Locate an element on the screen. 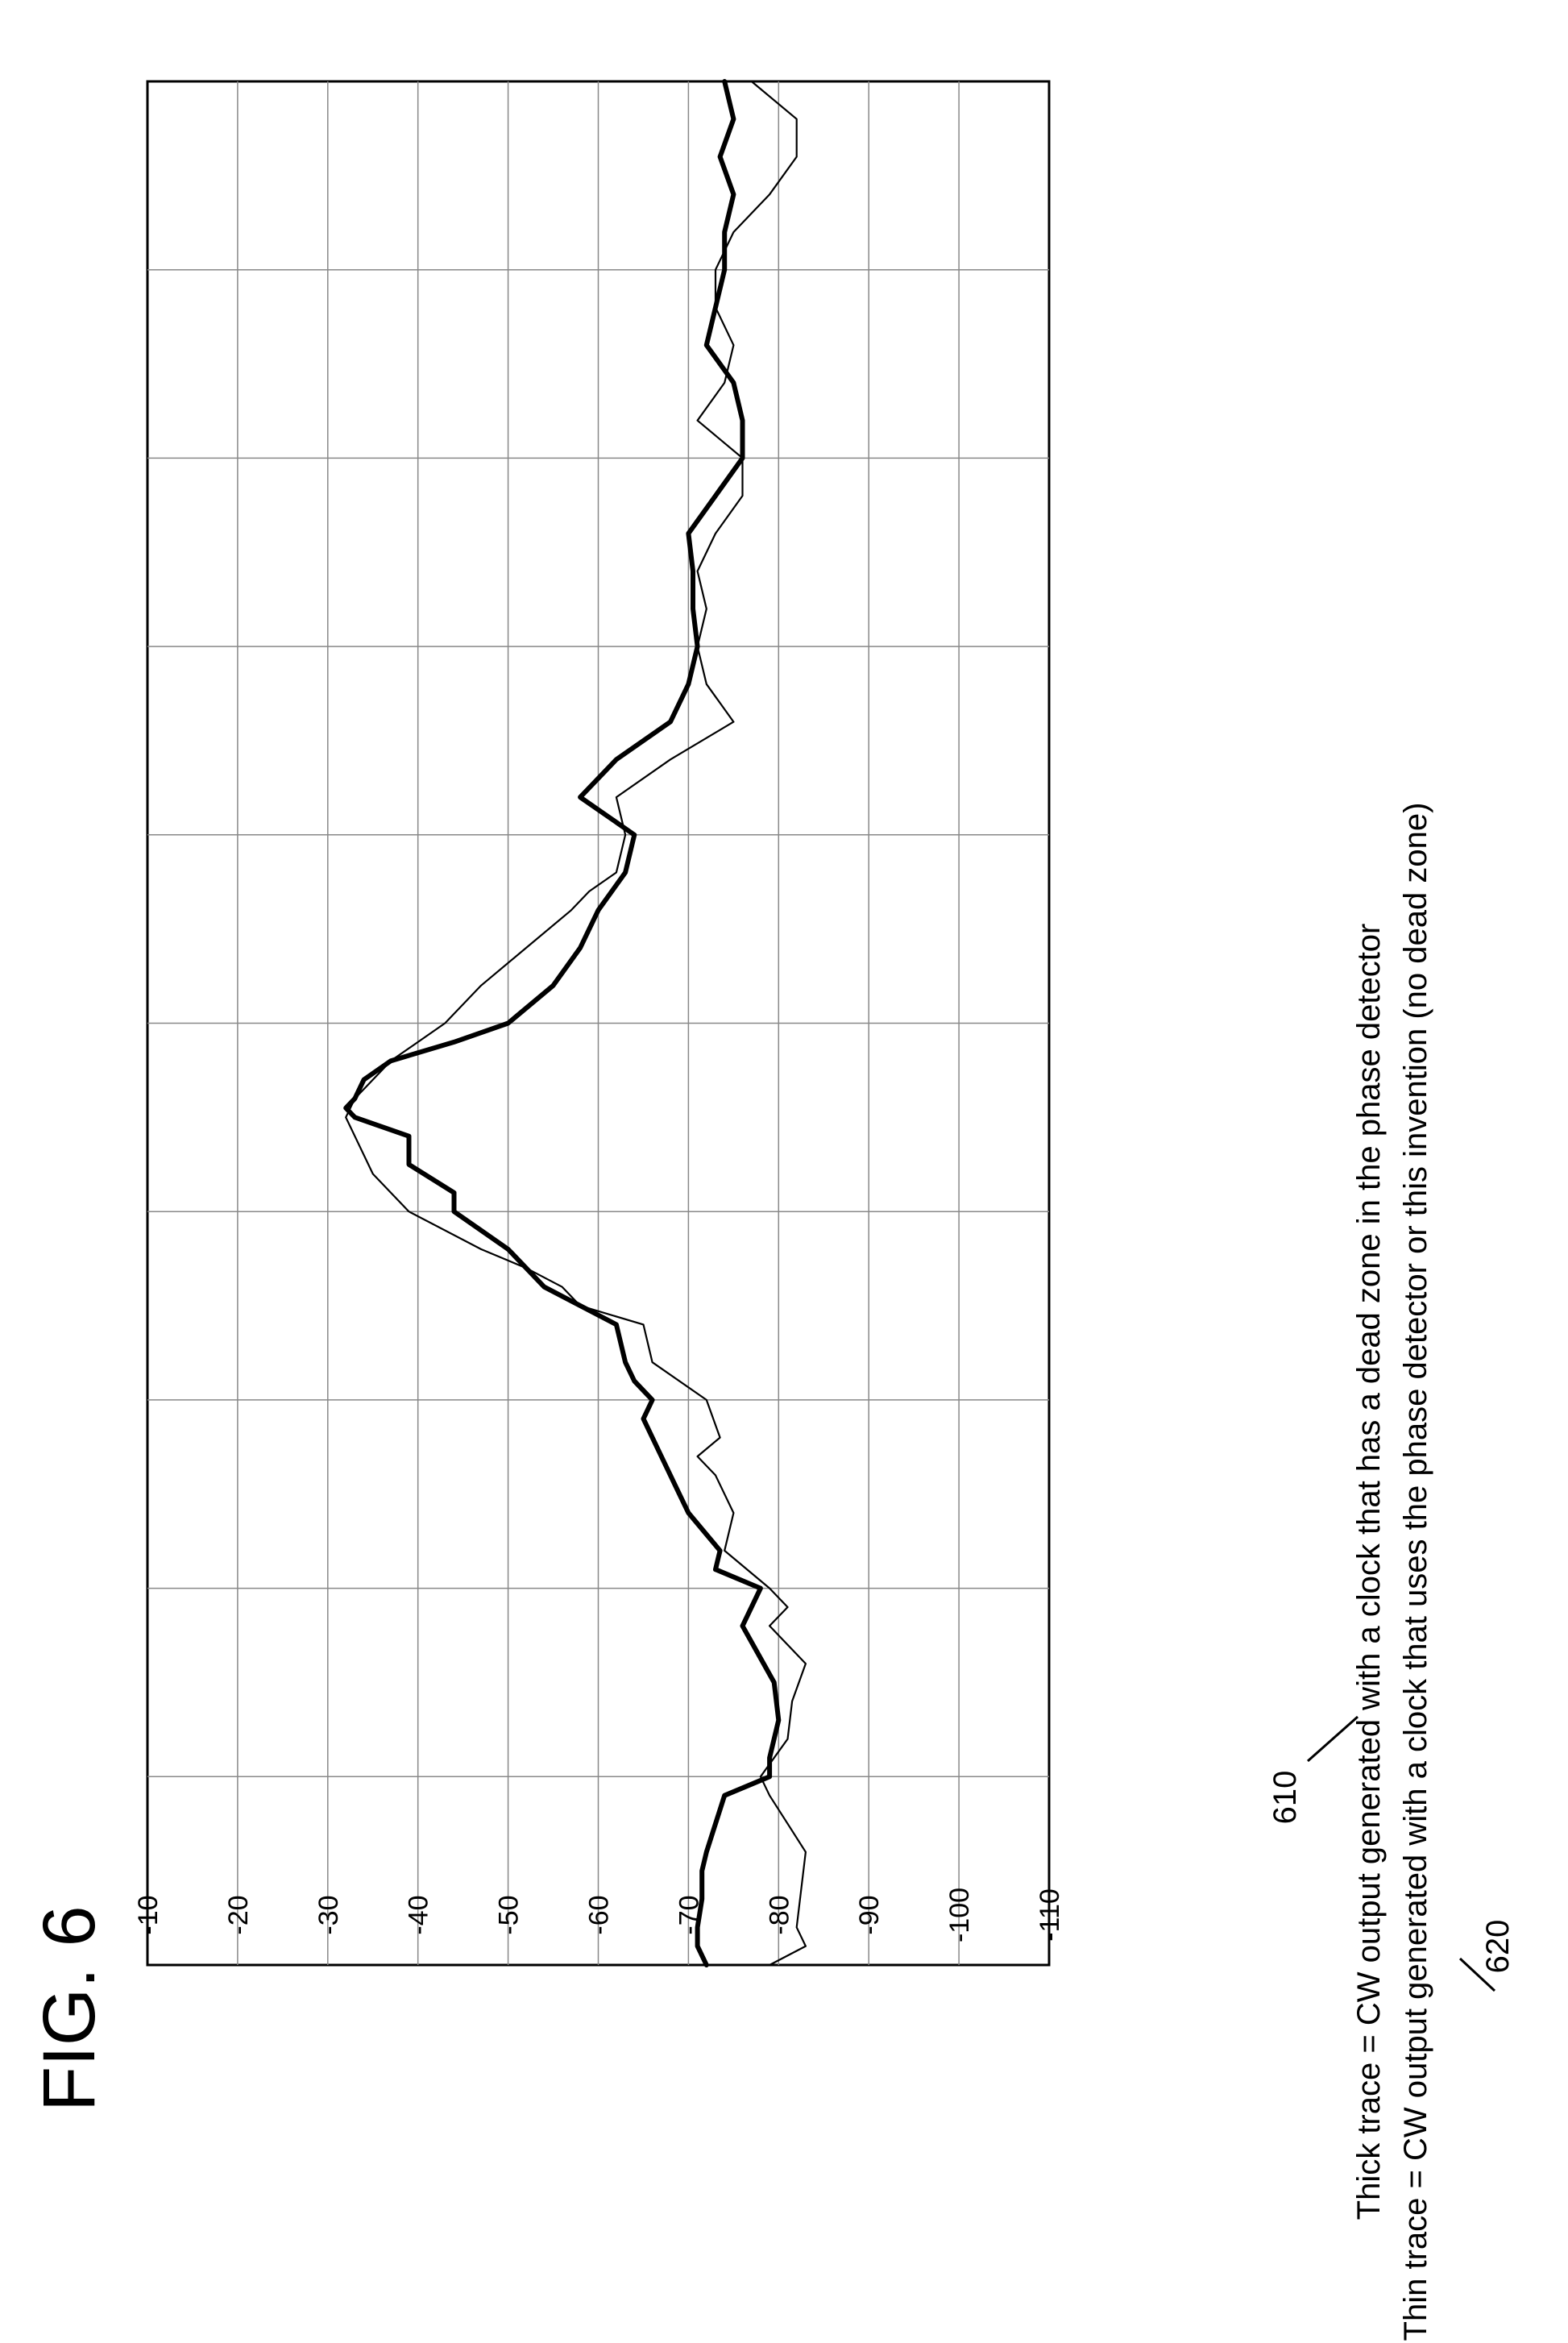 The width and height of the screenshot is (1568, 2343). reference-numeral-620: 620 is located at coordinates (1498, 1947).